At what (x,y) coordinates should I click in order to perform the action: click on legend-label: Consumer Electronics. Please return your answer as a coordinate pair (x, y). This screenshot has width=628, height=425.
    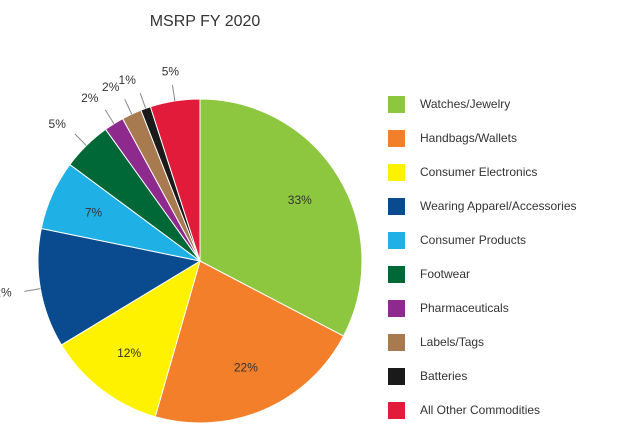
    Looking at the image, I should click on (478, 172).